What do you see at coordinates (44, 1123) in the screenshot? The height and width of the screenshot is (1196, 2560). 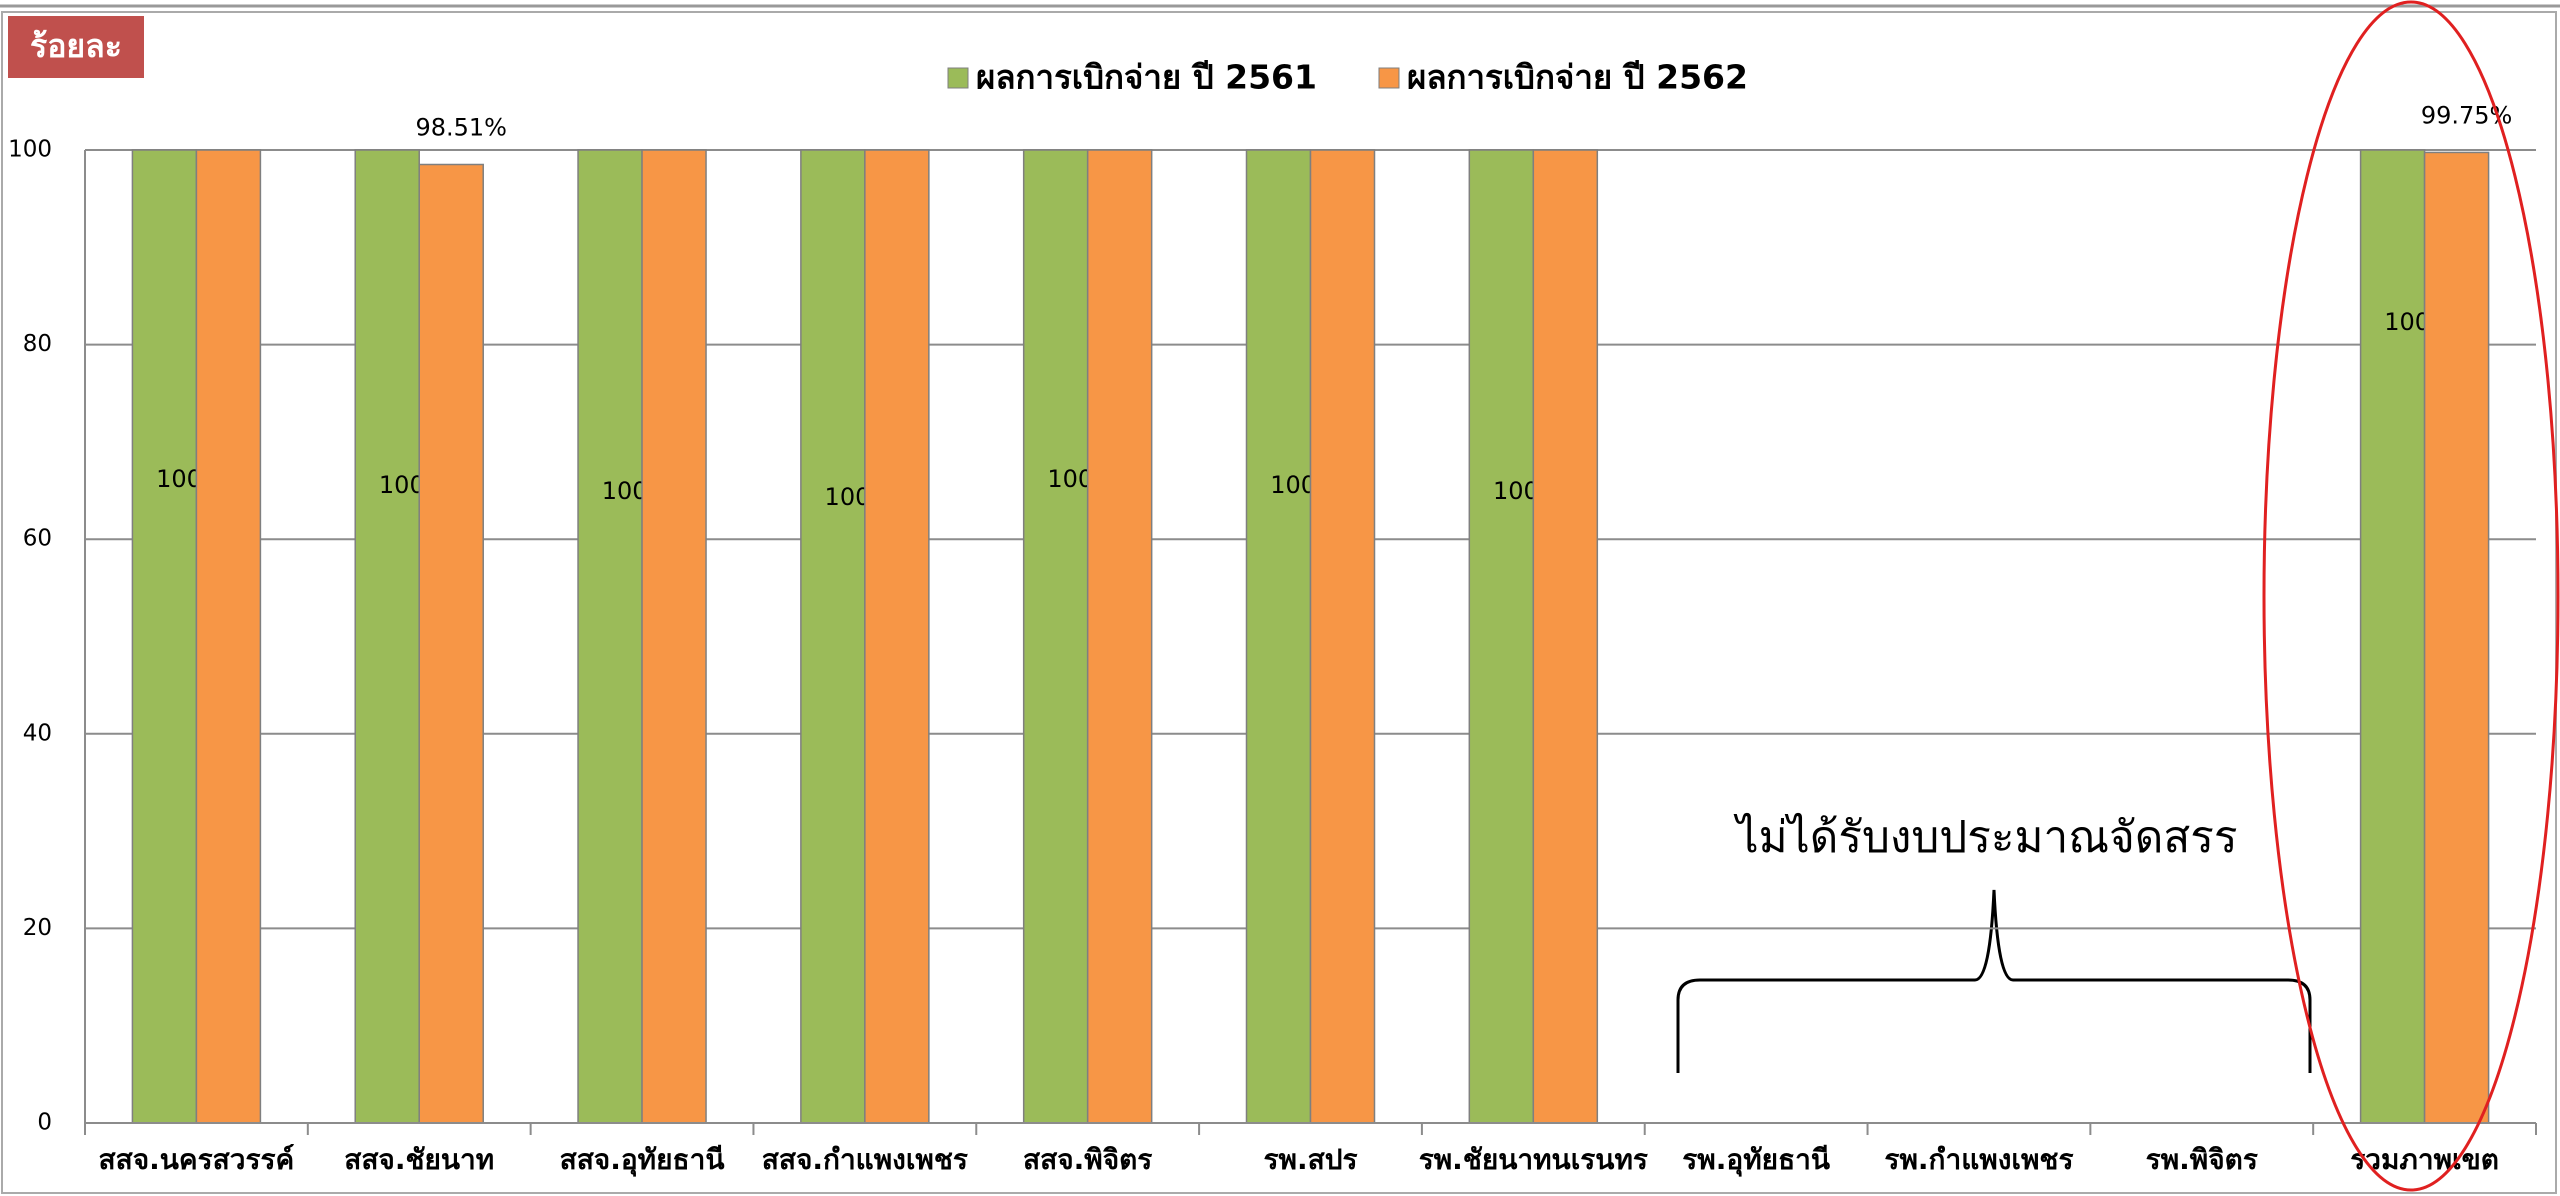 I see `y-tick-label: 0` at bounding box center [44, 1123].